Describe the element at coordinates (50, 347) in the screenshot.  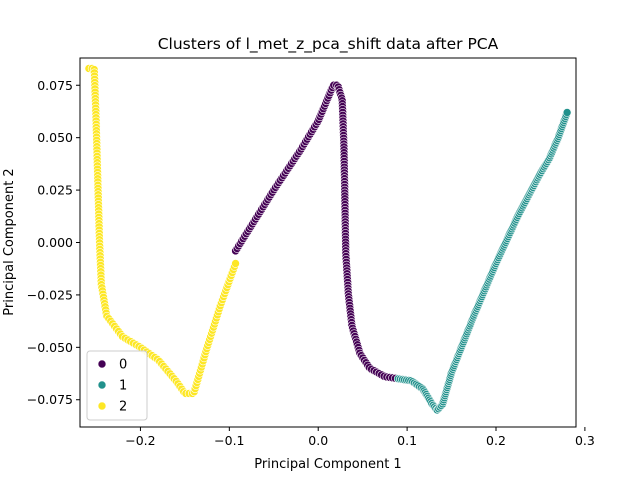
I see `y-tick-label: −0.050` at that location.